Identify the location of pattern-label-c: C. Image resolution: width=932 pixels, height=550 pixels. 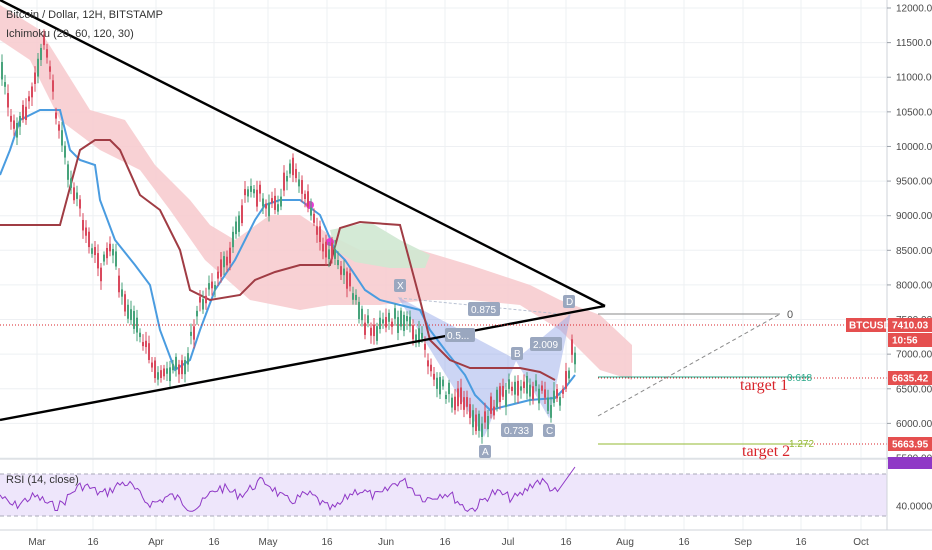
(549, 430).